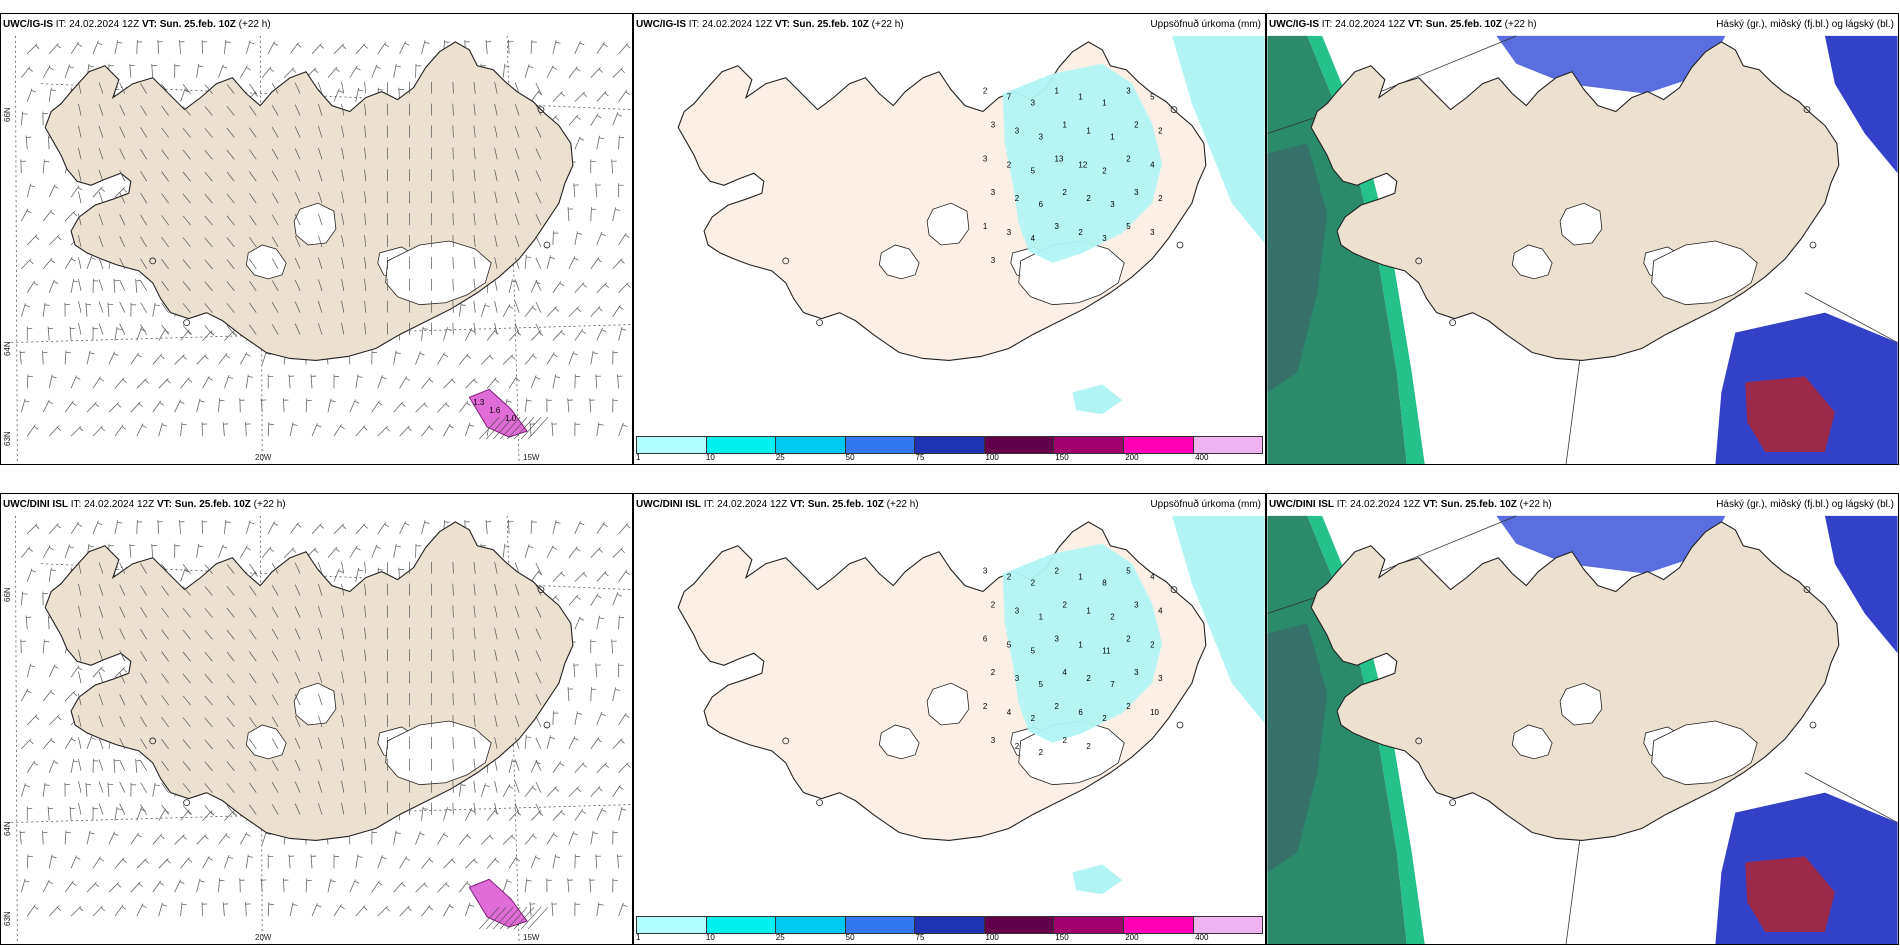 Image resolution: width=1900 pixels, height=950 pixels. Describe the element at coordinates (1205, 24) in the screenshot. I see `product-title: Uppsöfnuð úrkoma (mm)` at that location.